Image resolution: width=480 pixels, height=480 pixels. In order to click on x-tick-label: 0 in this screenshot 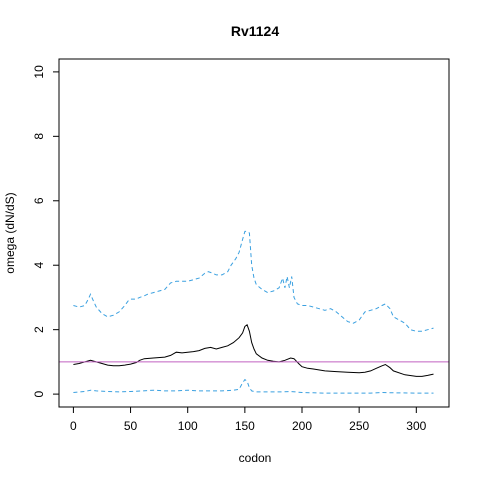, I will do `click(73, 426)`.